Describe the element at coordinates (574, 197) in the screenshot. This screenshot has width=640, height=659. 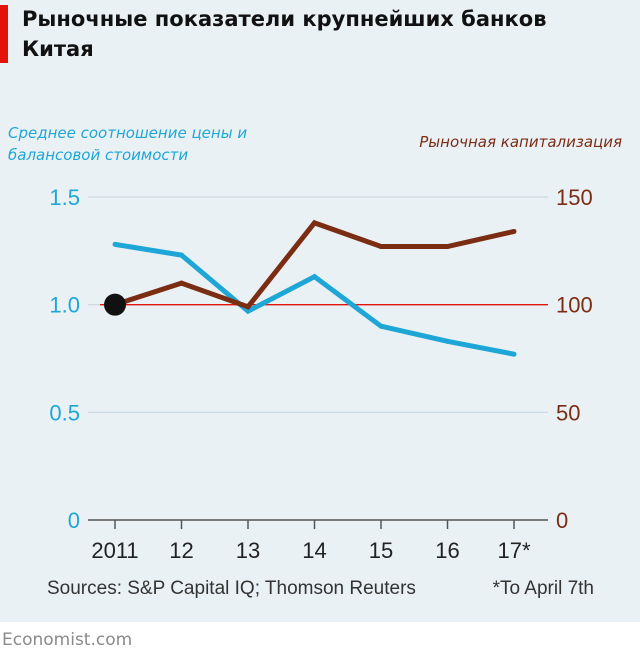
I see `right-tick-label: 150` at that location.